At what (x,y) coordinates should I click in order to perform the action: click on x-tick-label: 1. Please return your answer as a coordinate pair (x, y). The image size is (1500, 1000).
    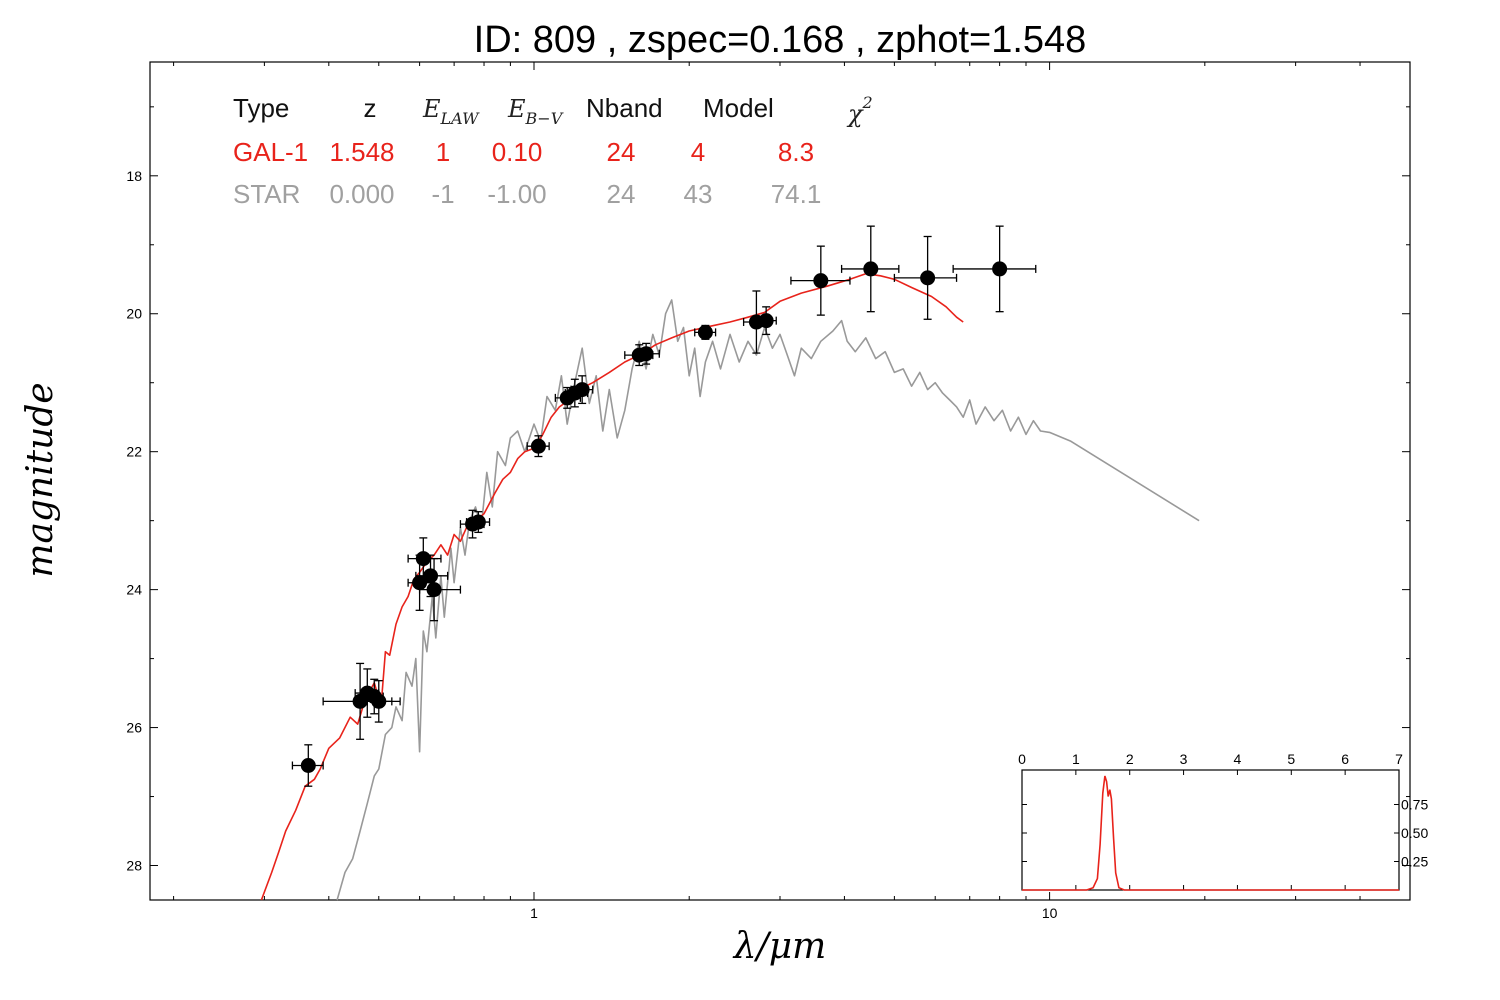
    Looking at the image, I should click on (534, 913).